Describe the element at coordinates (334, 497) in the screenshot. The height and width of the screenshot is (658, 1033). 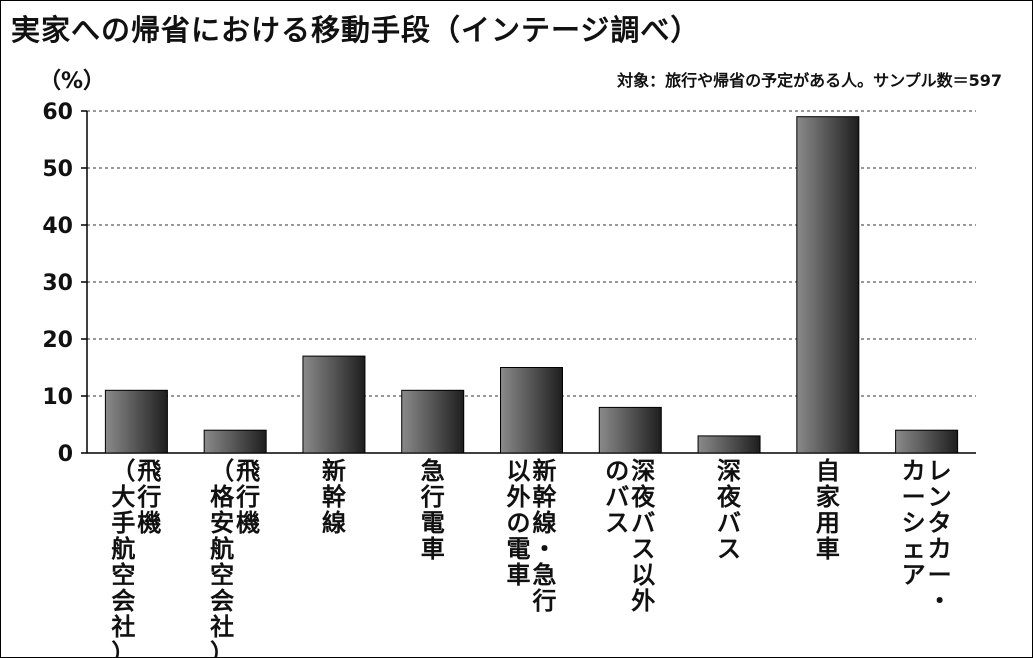
I see `x-category-label: 新幹線` at that location.